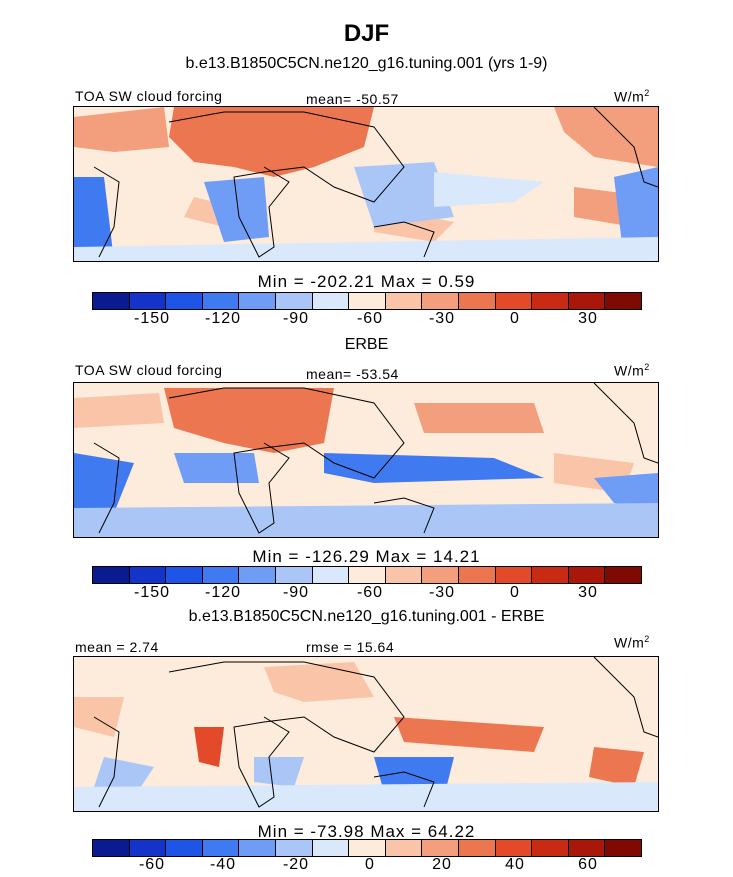 Image resolution: width=733 pixels, height=877 pixels. What do you see at coordinates (117, 647) in the screenshot?
I see `panel3-mean-label: mean = 2.74` at bounding box center [117, 647].